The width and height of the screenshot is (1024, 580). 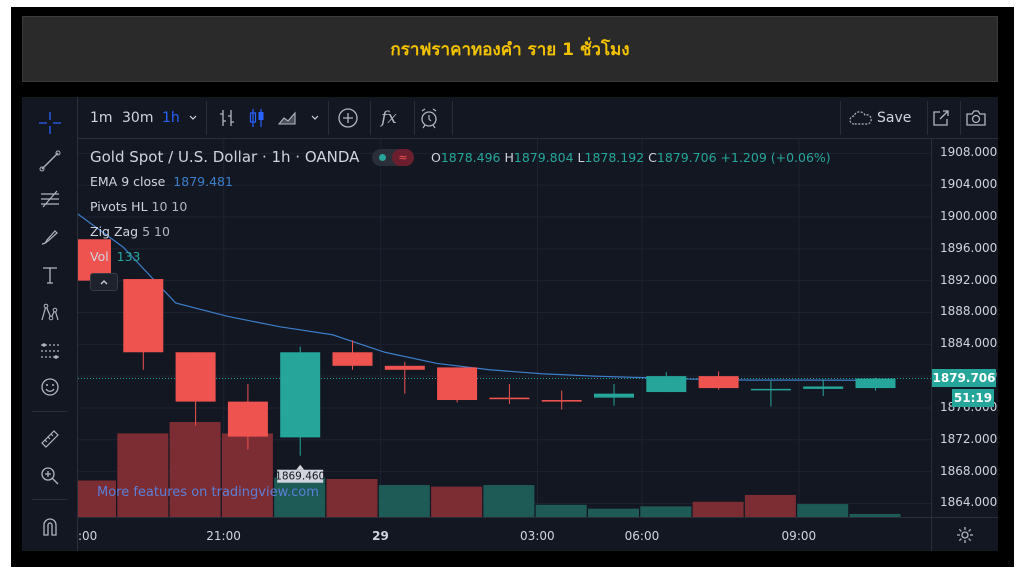 What do you see at coordinates (348, 118) in the screenshot?
I see `add-indicator-icon` at bounding box center [348, 118].